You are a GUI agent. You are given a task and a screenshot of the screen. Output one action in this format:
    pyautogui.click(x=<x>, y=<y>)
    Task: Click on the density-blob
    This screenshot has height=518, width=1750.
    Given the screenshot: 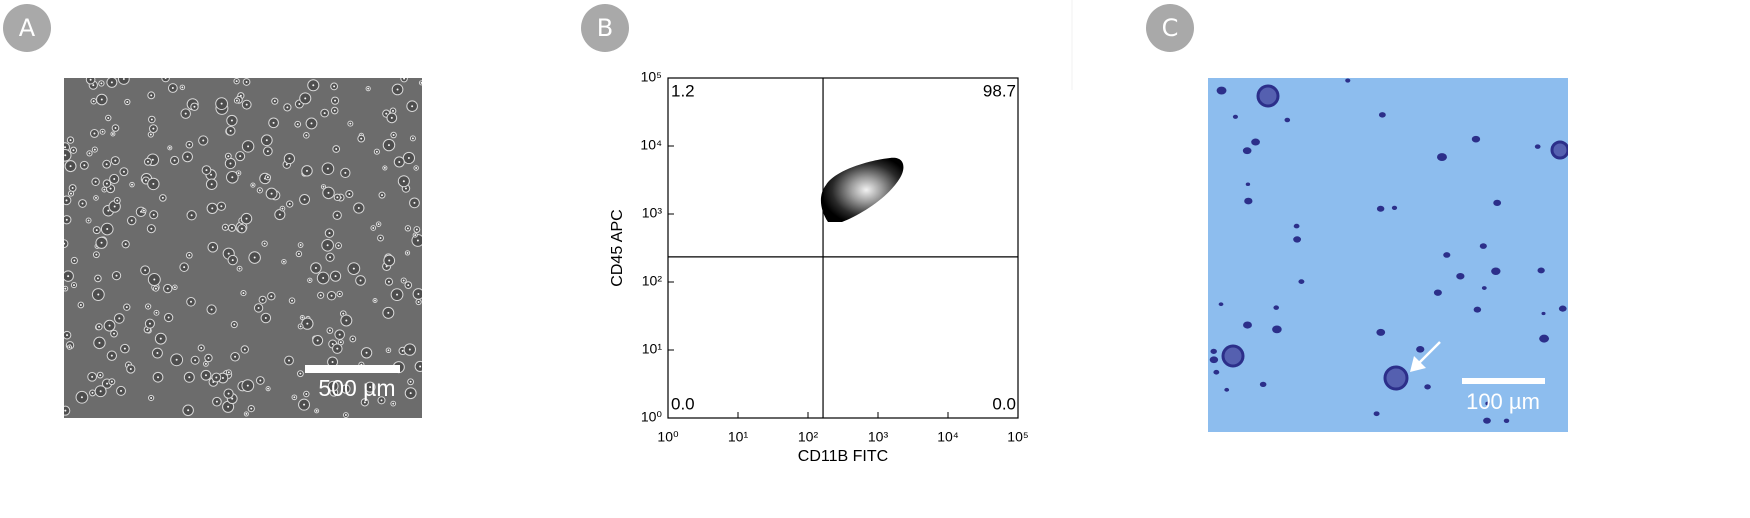 What is the action you would take?
    pyautogui.click(x=862, y=189)
    